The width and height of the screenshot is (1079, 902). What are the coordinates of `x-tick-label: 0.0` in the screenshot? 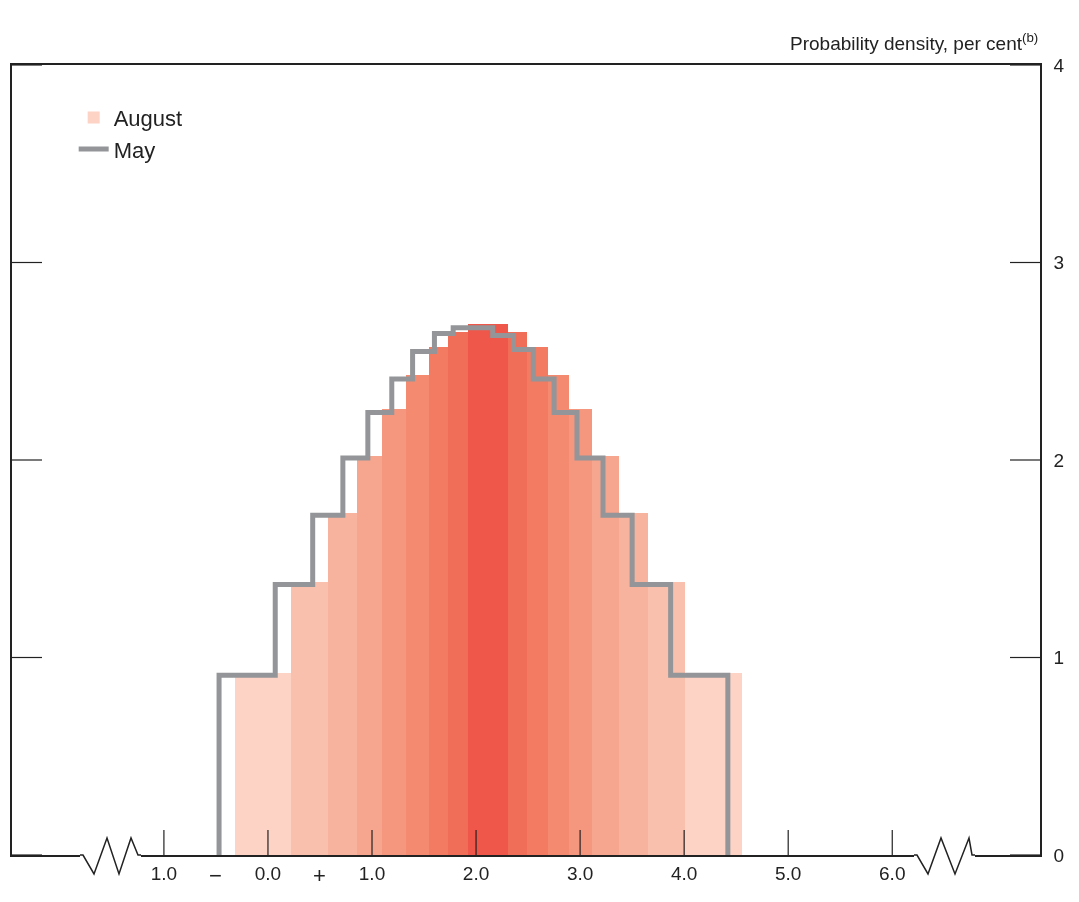 It's located at (268, 873).